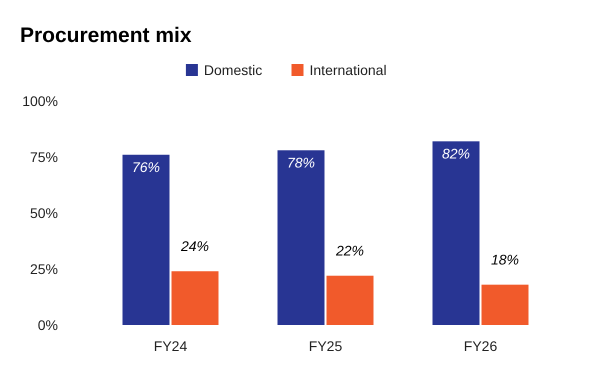  Describe the element at coordinates (456, 153) in the screenshot. I see `data-label: 82%` at that location.